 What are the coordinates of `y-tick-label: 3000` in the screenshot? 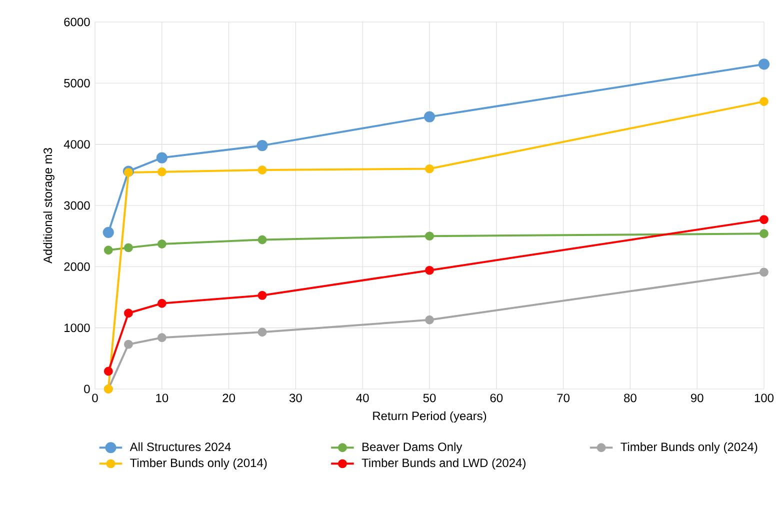 It's located at (77, 205).